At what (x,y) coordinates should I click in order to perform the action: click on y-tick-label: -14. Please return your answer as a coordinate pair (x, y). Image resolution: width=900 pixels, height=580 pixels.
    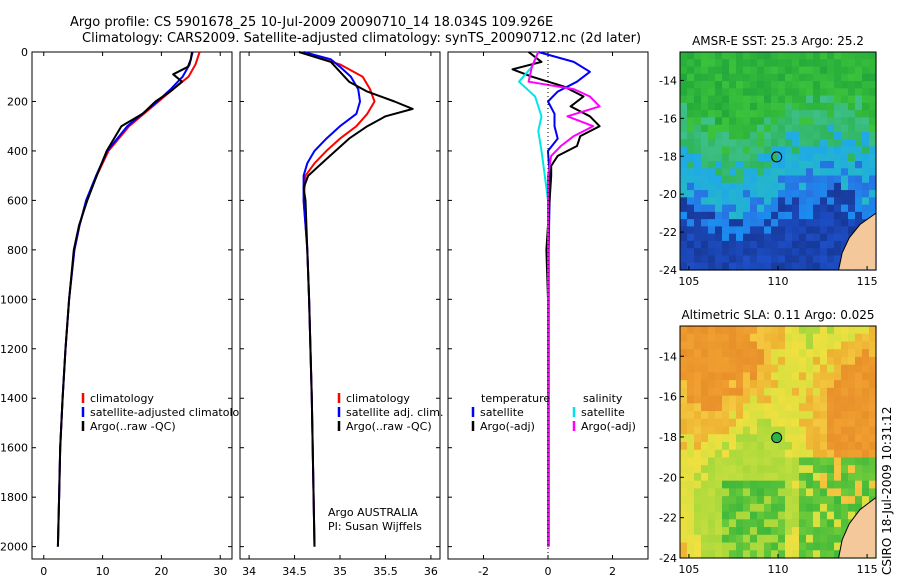
    Looking at the image, I should click on (668, 356).